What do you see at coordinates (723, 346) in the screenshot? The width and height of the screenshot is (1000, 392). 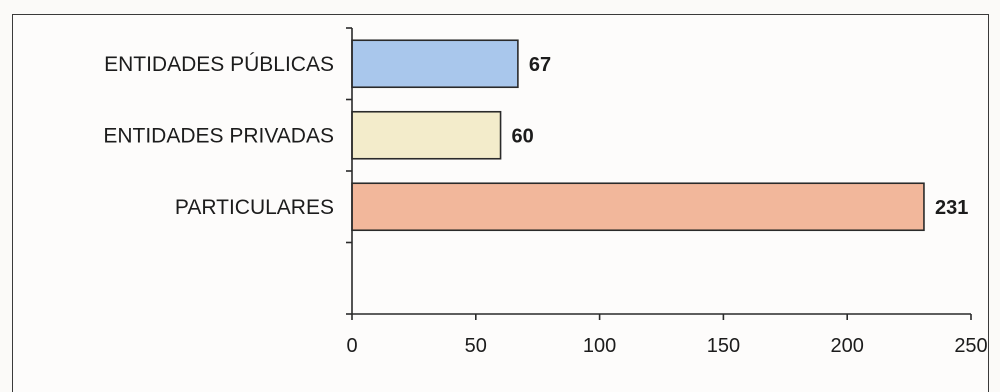 I see `x-tick-label-150: 150` at bounding box center [723, 346].